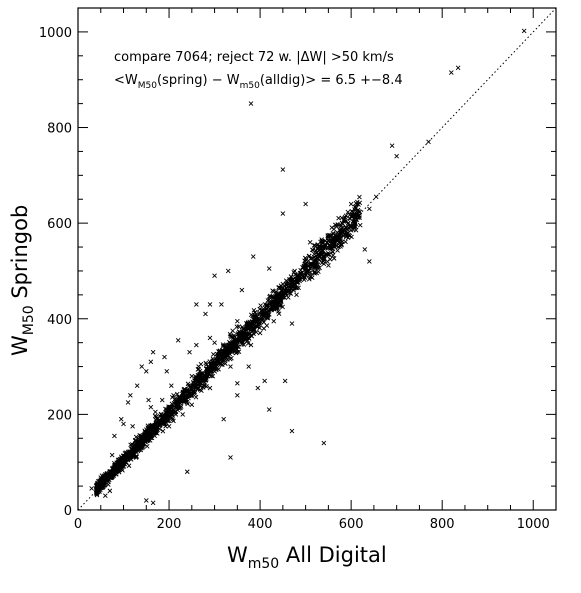  What do you see at coordinates (68, 511) in the screenshot?
I see `y-tick-label: 0` at bounding box center [68, 511].